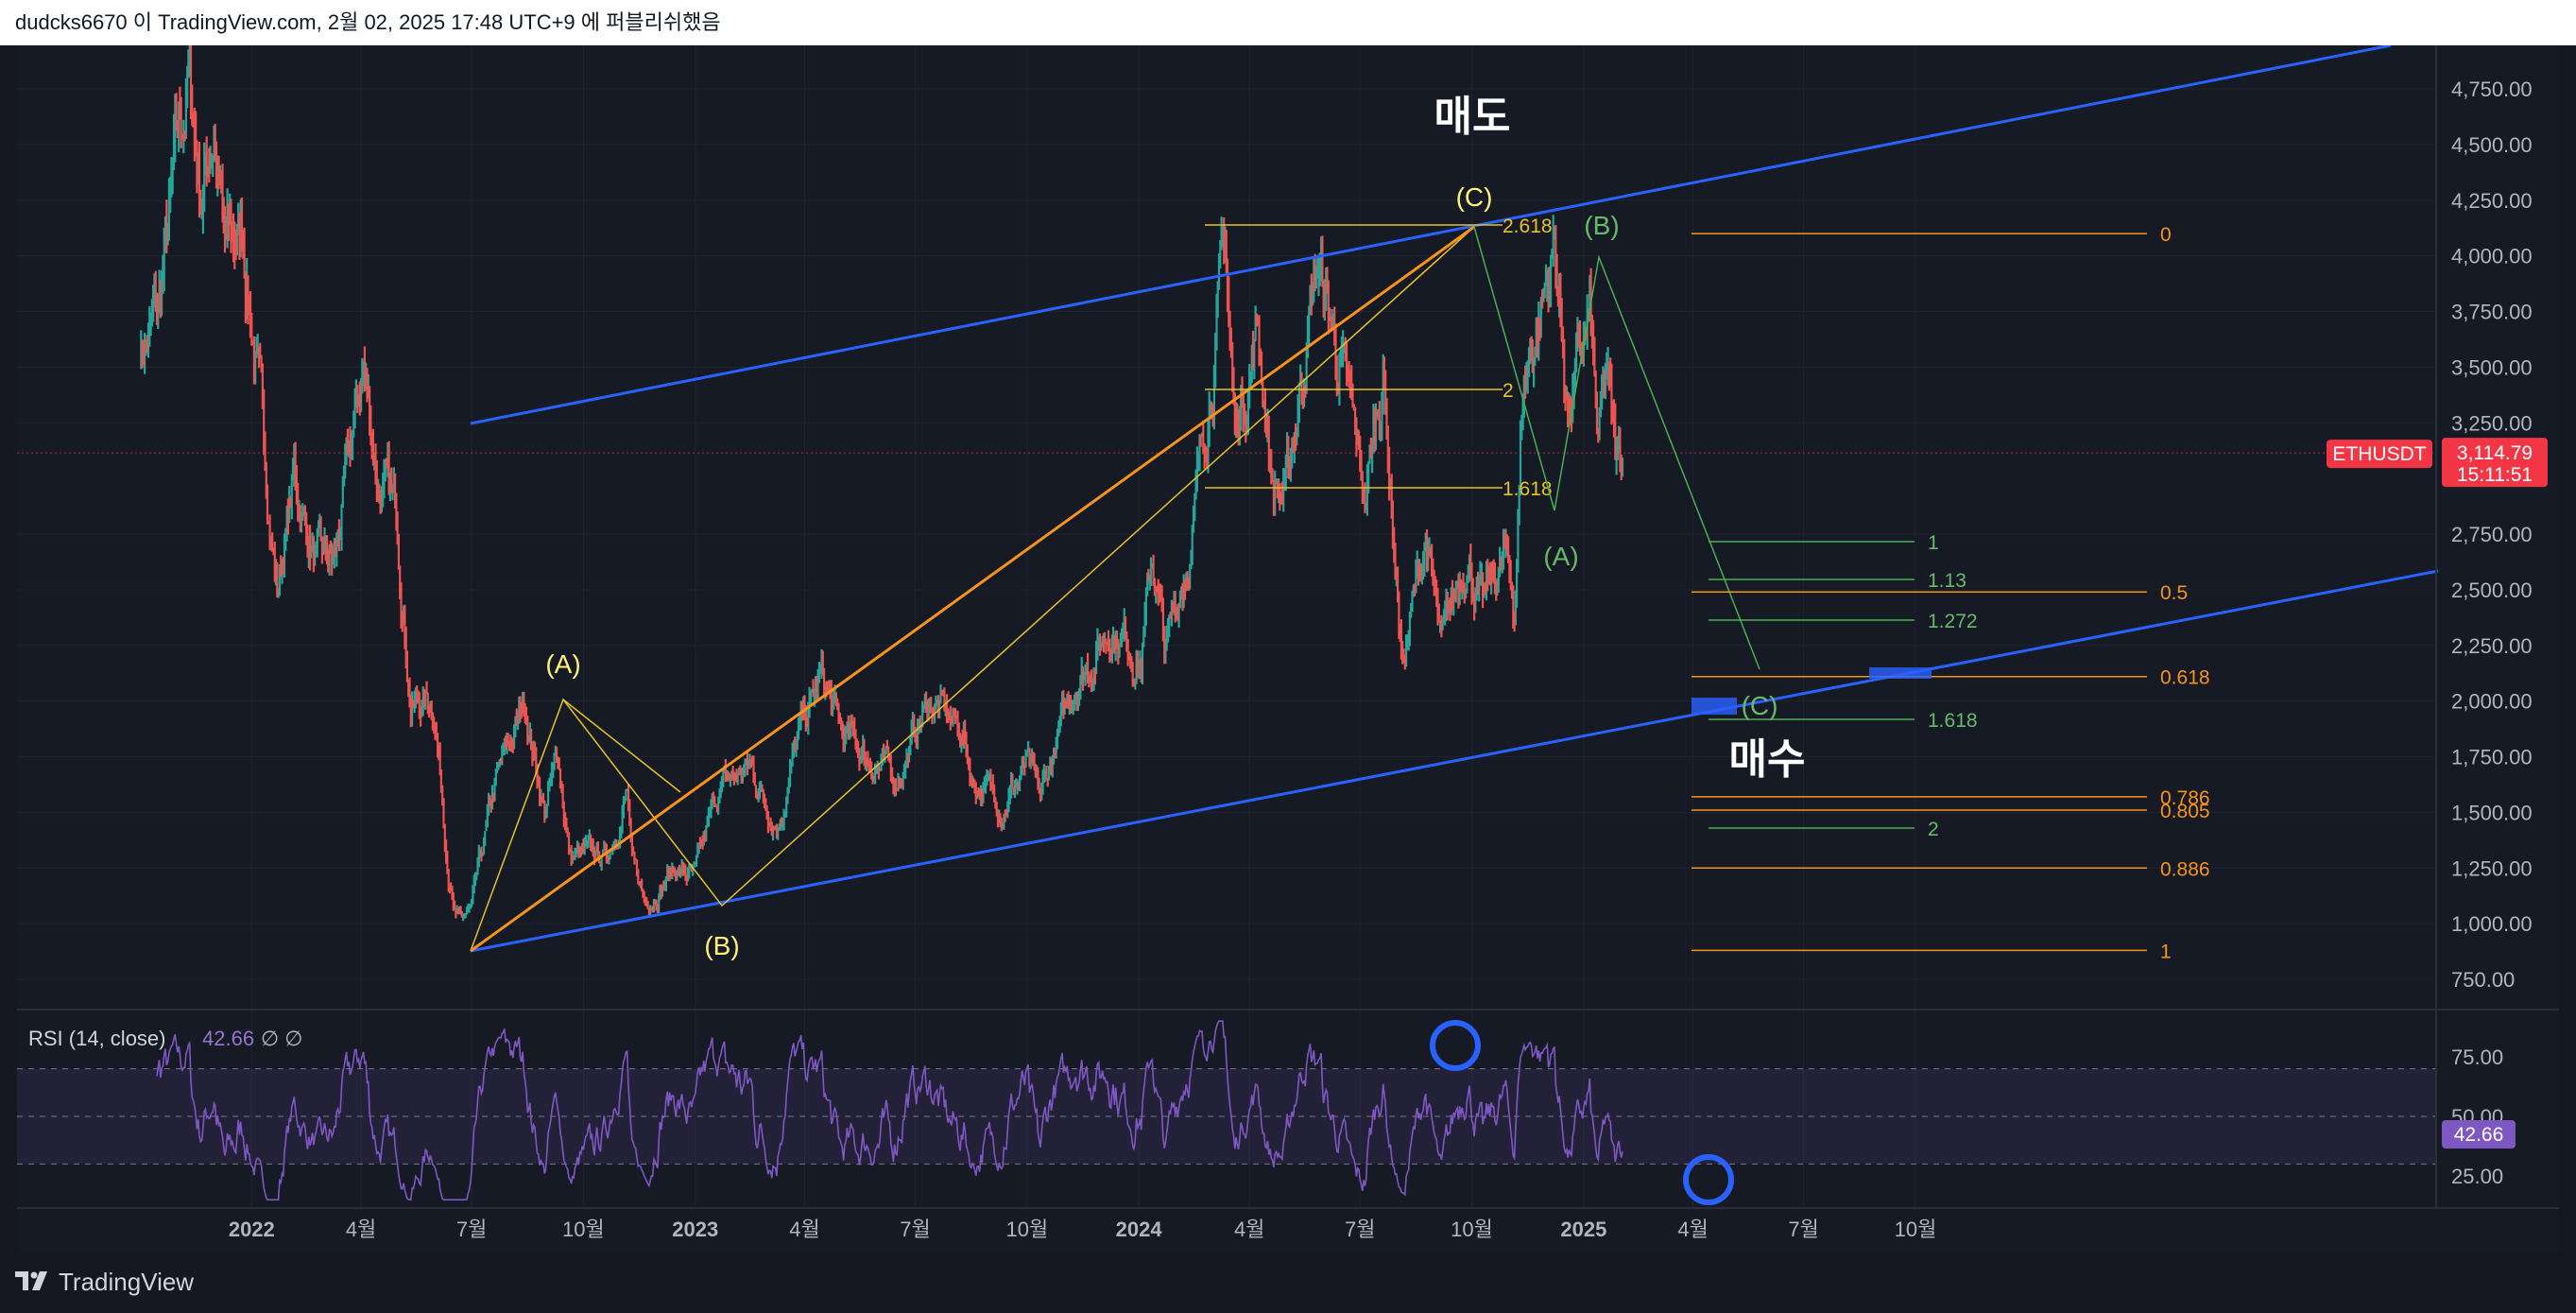 The image size is (2576, 1313). I want to click on tradingview-logo-icon, so click(31, 1280).